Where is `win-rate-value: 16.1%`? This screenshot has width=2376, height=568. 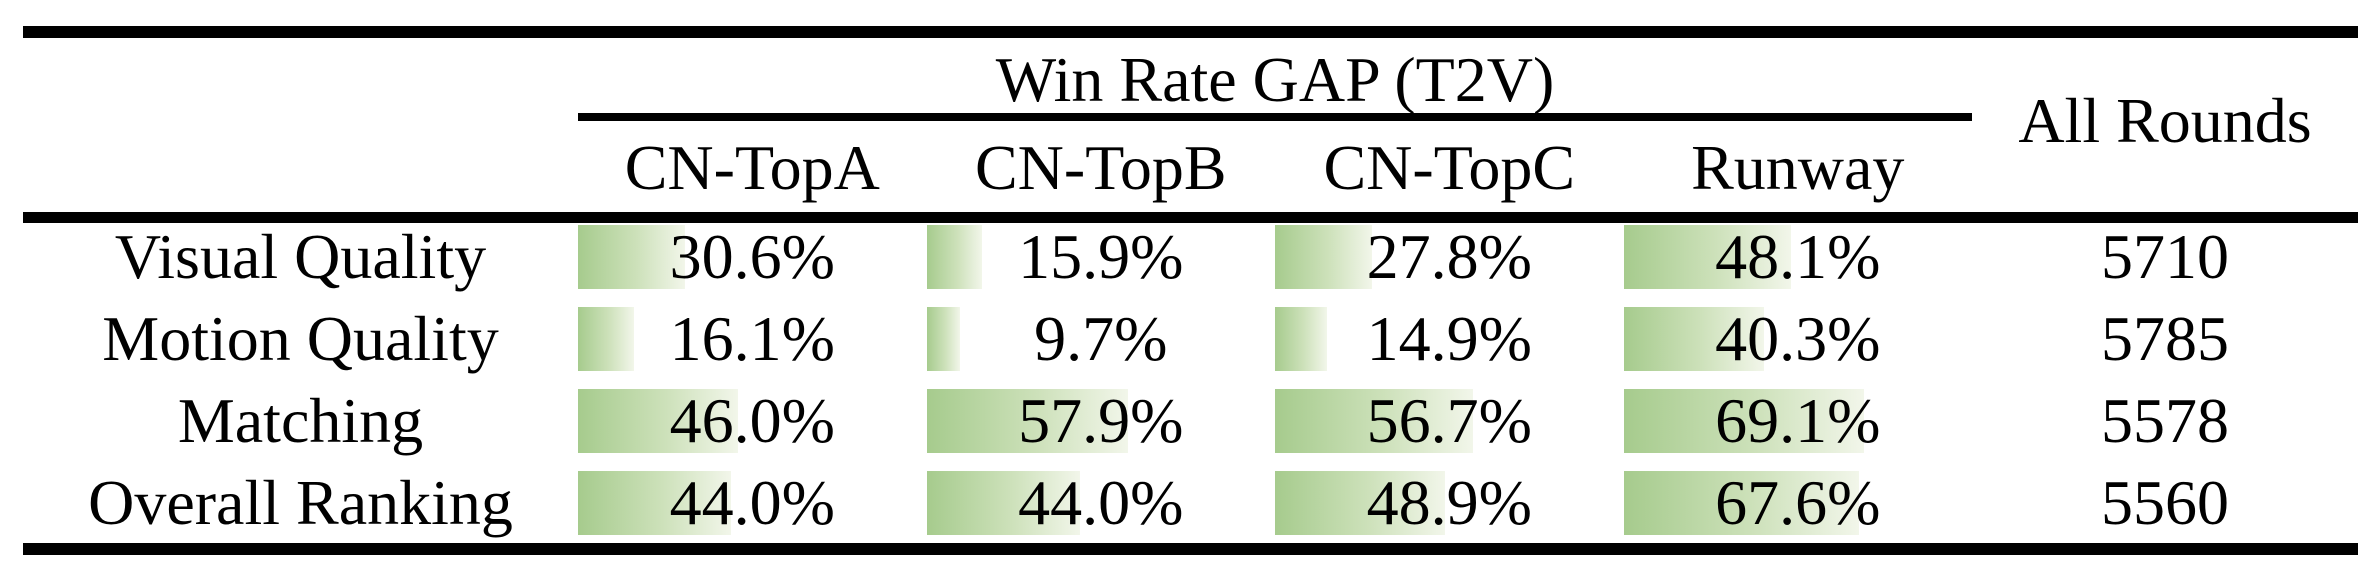 win-rate-value: 16.1% is located at coordinates (752, 338).